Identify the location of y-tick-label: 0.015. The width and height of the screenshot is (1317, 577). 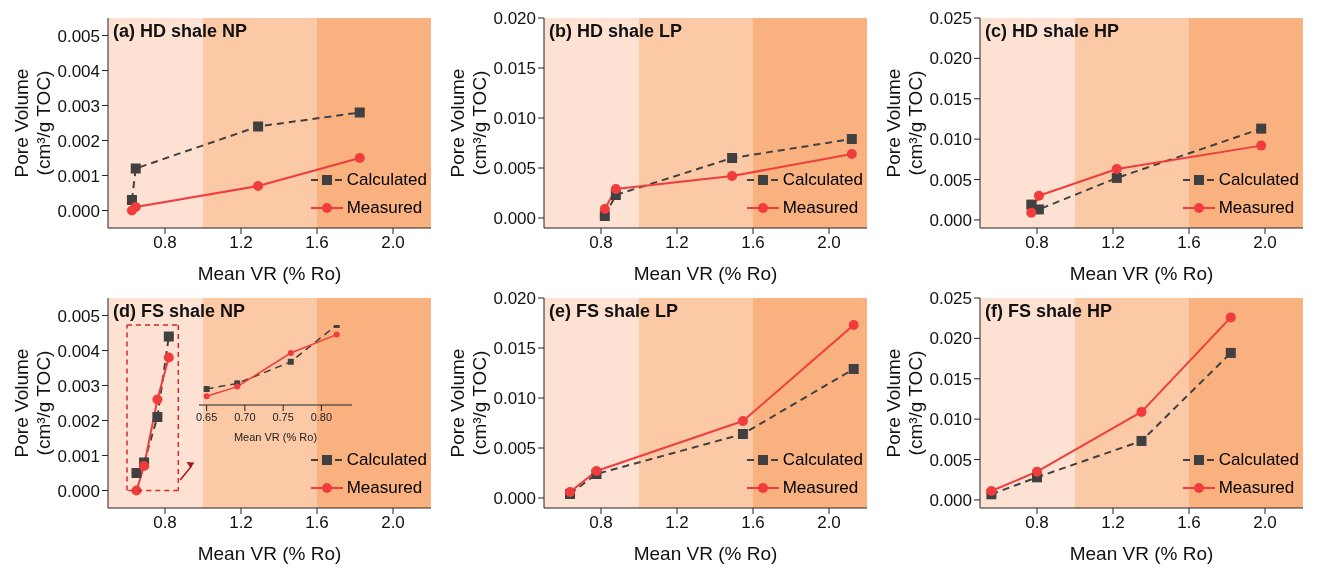
(950, 379).